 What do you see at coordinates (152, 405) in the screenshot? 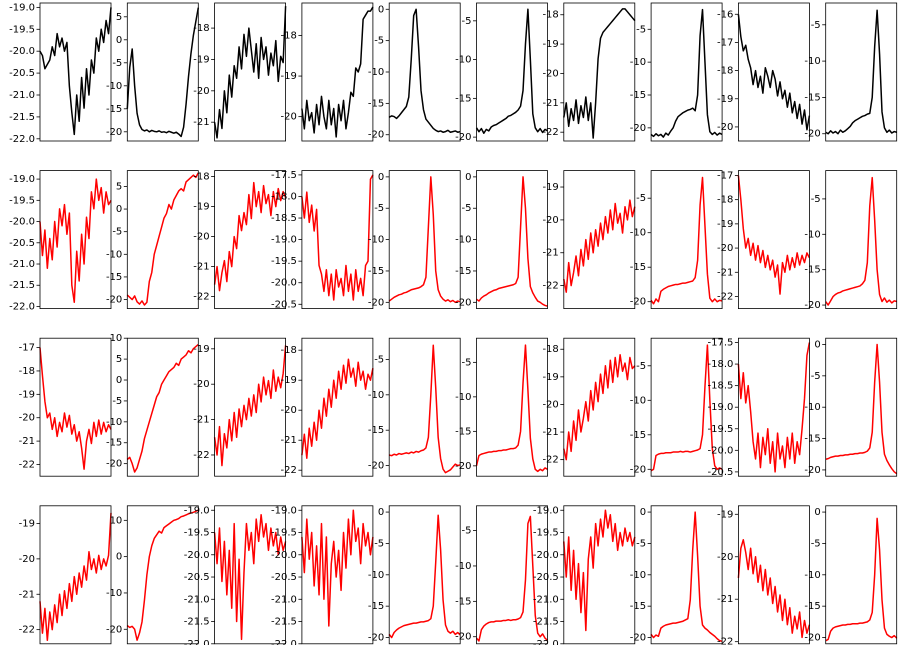
I see `subplot: 10 5 0 -5 -10 -15 -20` at bounding box center [152, 405].